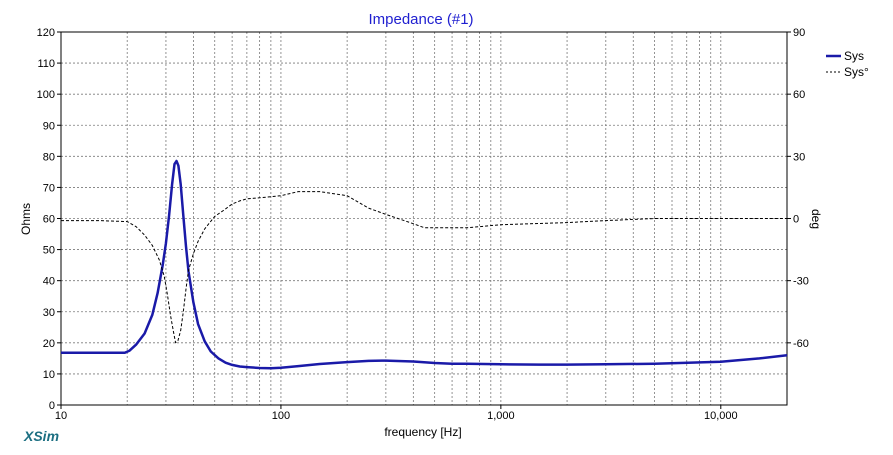 This screenshot has width=893, height=455. What do you see at coordinates (721, 416) in the screenshot?
I see `x-tick-label: 10,000` at bounding box center [721, 416].